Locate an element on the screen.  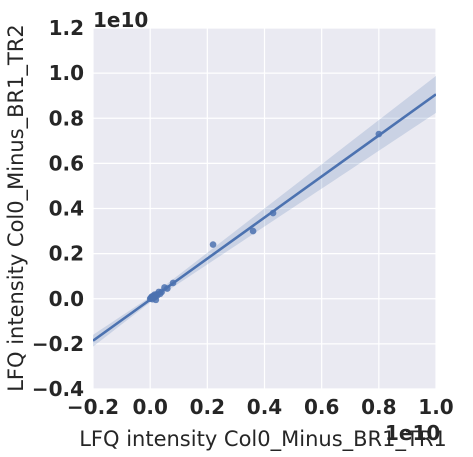
y-tick-label-0: −0.4 is located at coordinates (58, 389).